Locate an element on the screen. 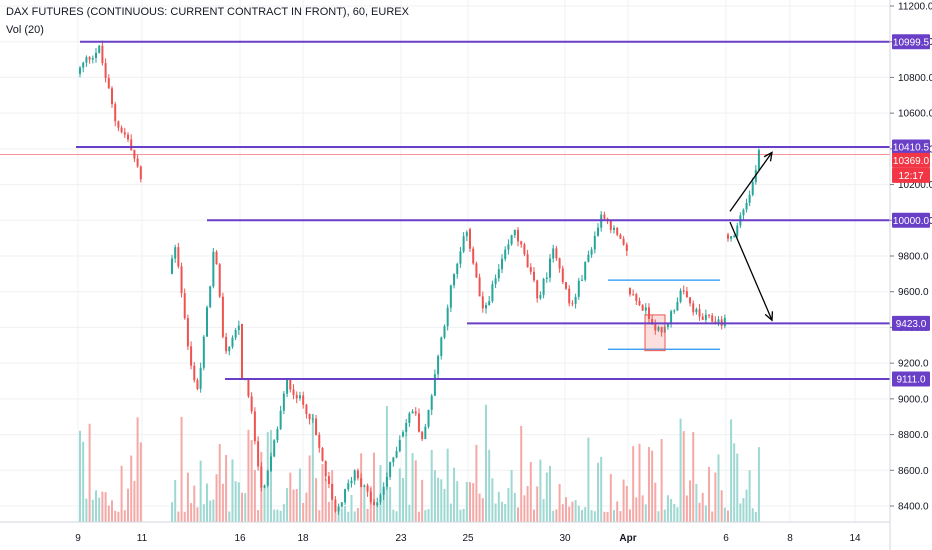 This screenshot has height=550, width=932. projection-arrow-line is located at coordinates (751, 182).